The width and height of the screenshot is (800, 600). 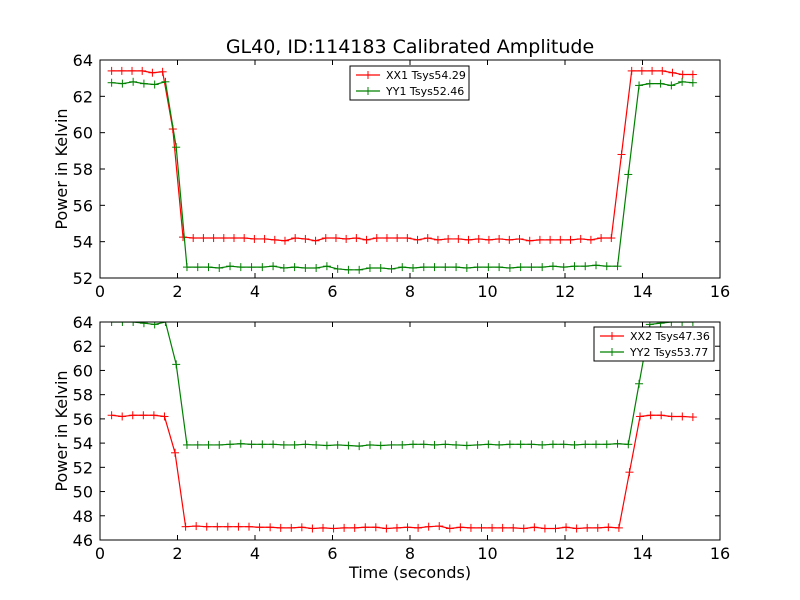 I want to click on legend: XX2 Tsys47.36 YY2 Tsys53.77, so click(x=654, y=344).